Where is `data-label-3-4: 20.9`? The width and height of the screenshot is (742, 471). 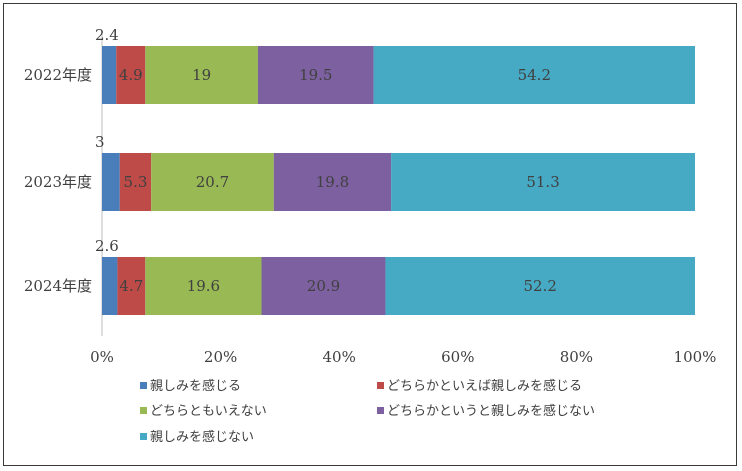 data-label-3-4: 20.9 is located at coordinates (323, 286).